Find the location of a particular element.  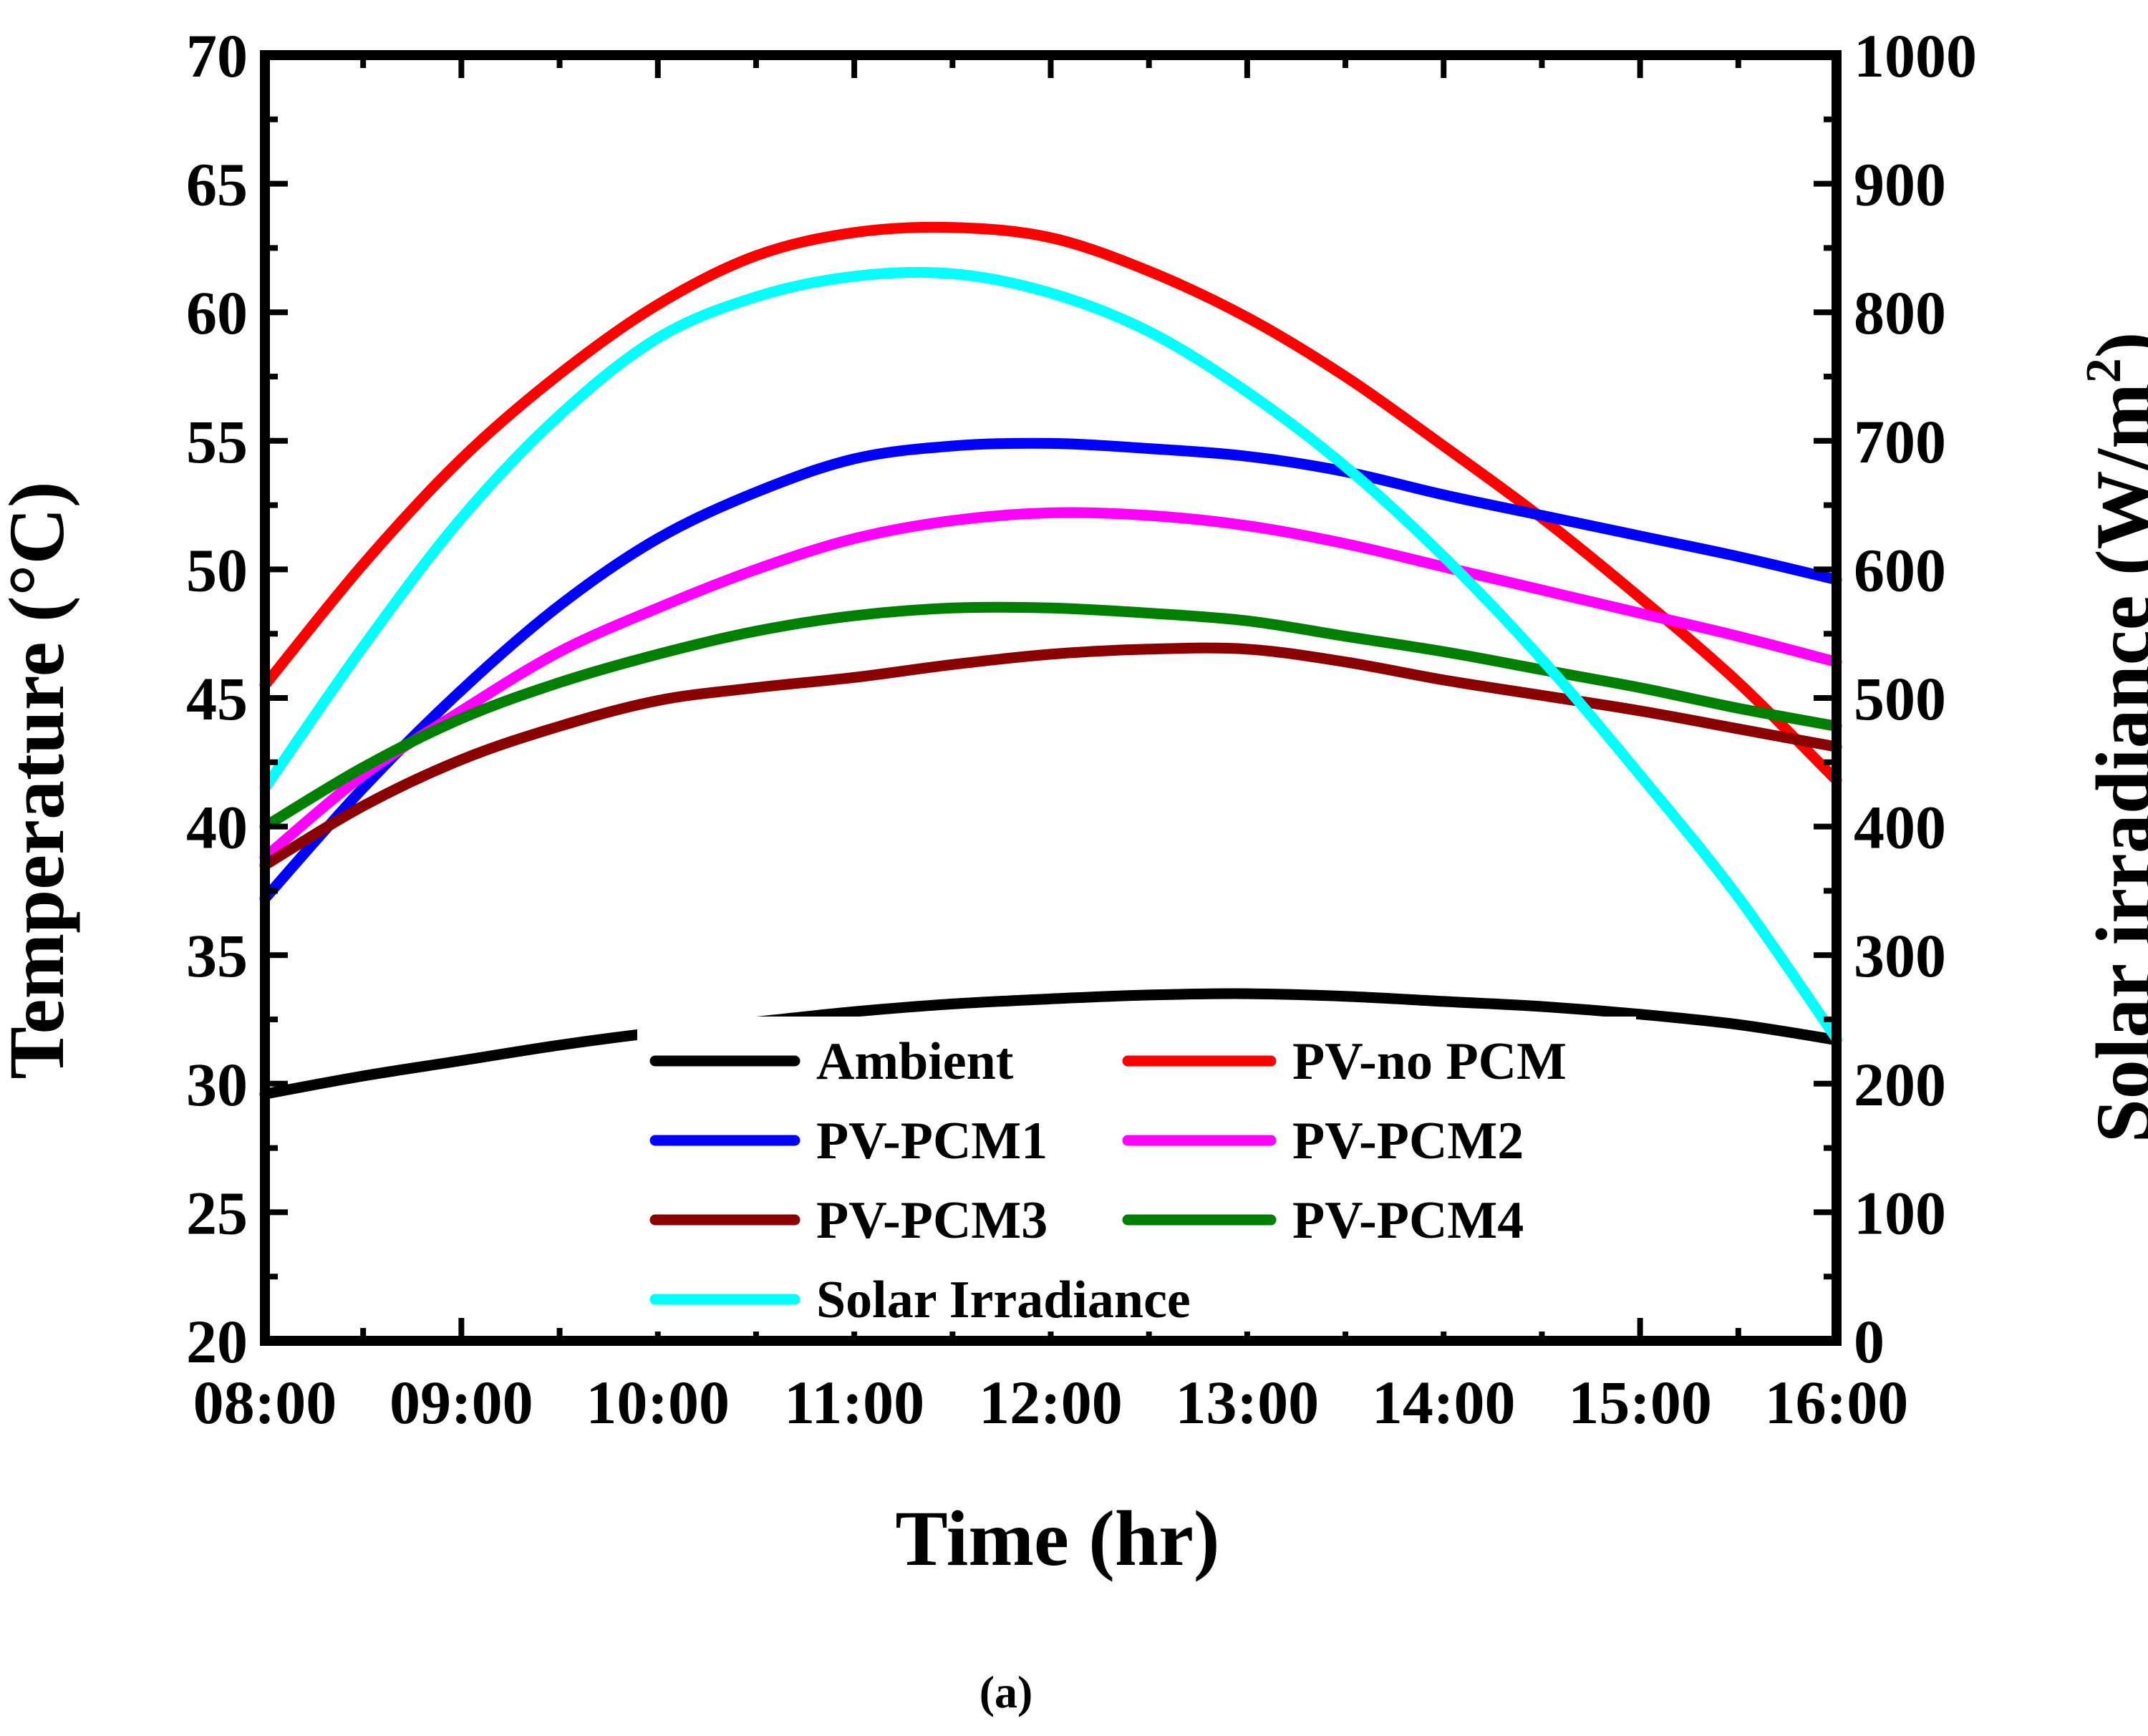

left-y-tick-label: 35 is located at coordinates (217, 955).